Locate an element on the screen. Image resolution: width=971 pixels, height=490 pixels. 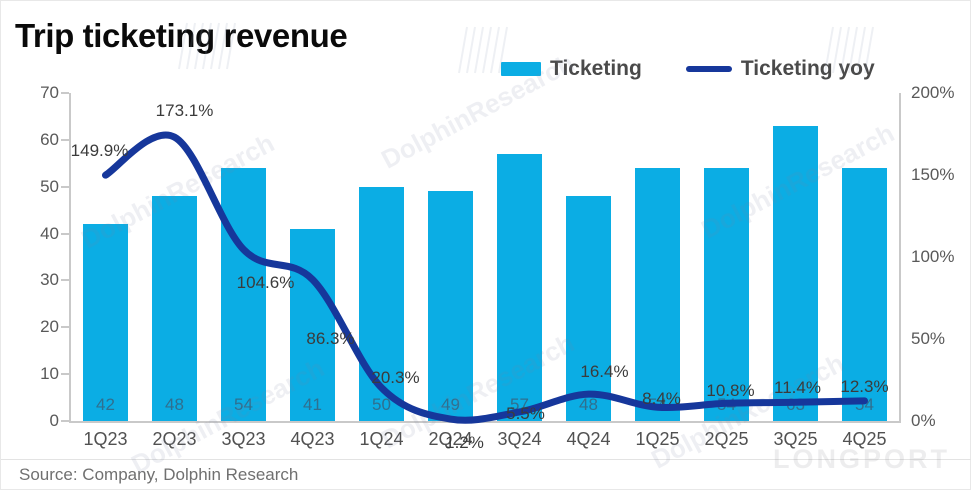
bar-slot: 49 is located at coordinates (450, 257).